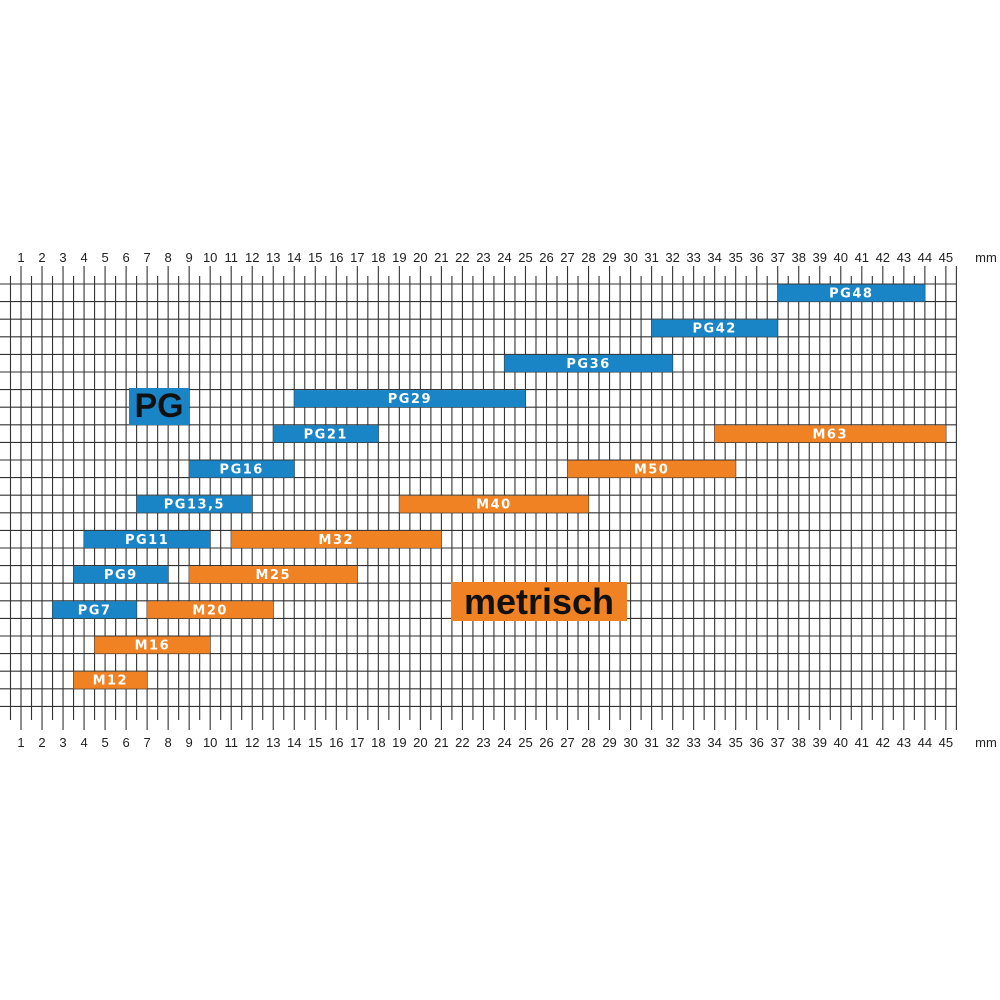 The height and width of the screenshot is (1000, 1000). What do you see at coordinates (231, 257) in the screenshot?
I see `x-tick-label-top: 11` at bounding box center [231, 257].